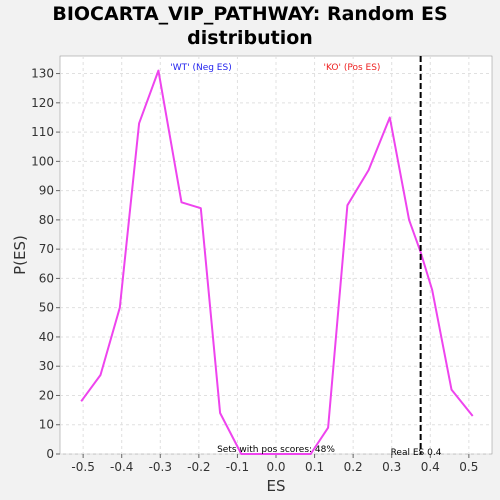 This screenshot has height=500, width=500. What do you see at coordinates (391, 467) in the screenshot?
I see `x-tick-label: 0.3` at bounding box center [391, 467].